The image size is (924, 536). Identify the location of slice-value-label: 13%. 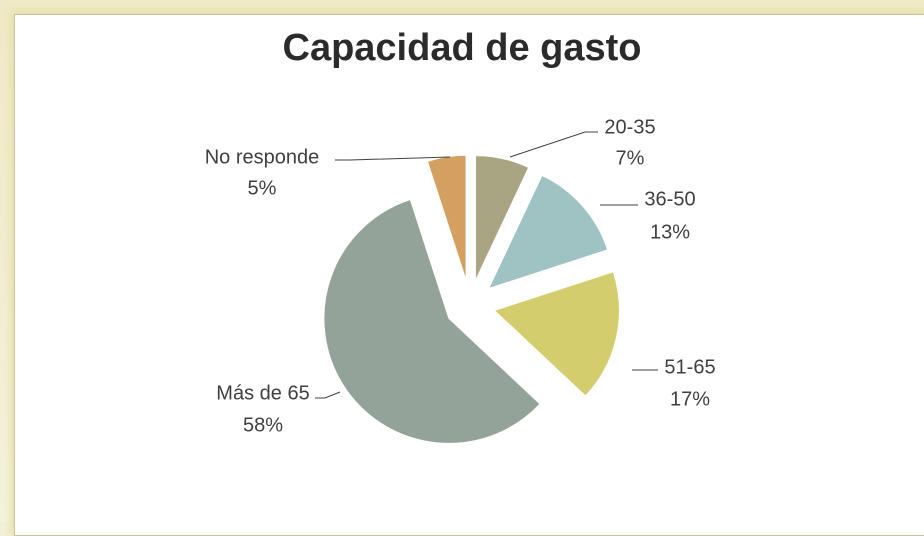
(670, 232).